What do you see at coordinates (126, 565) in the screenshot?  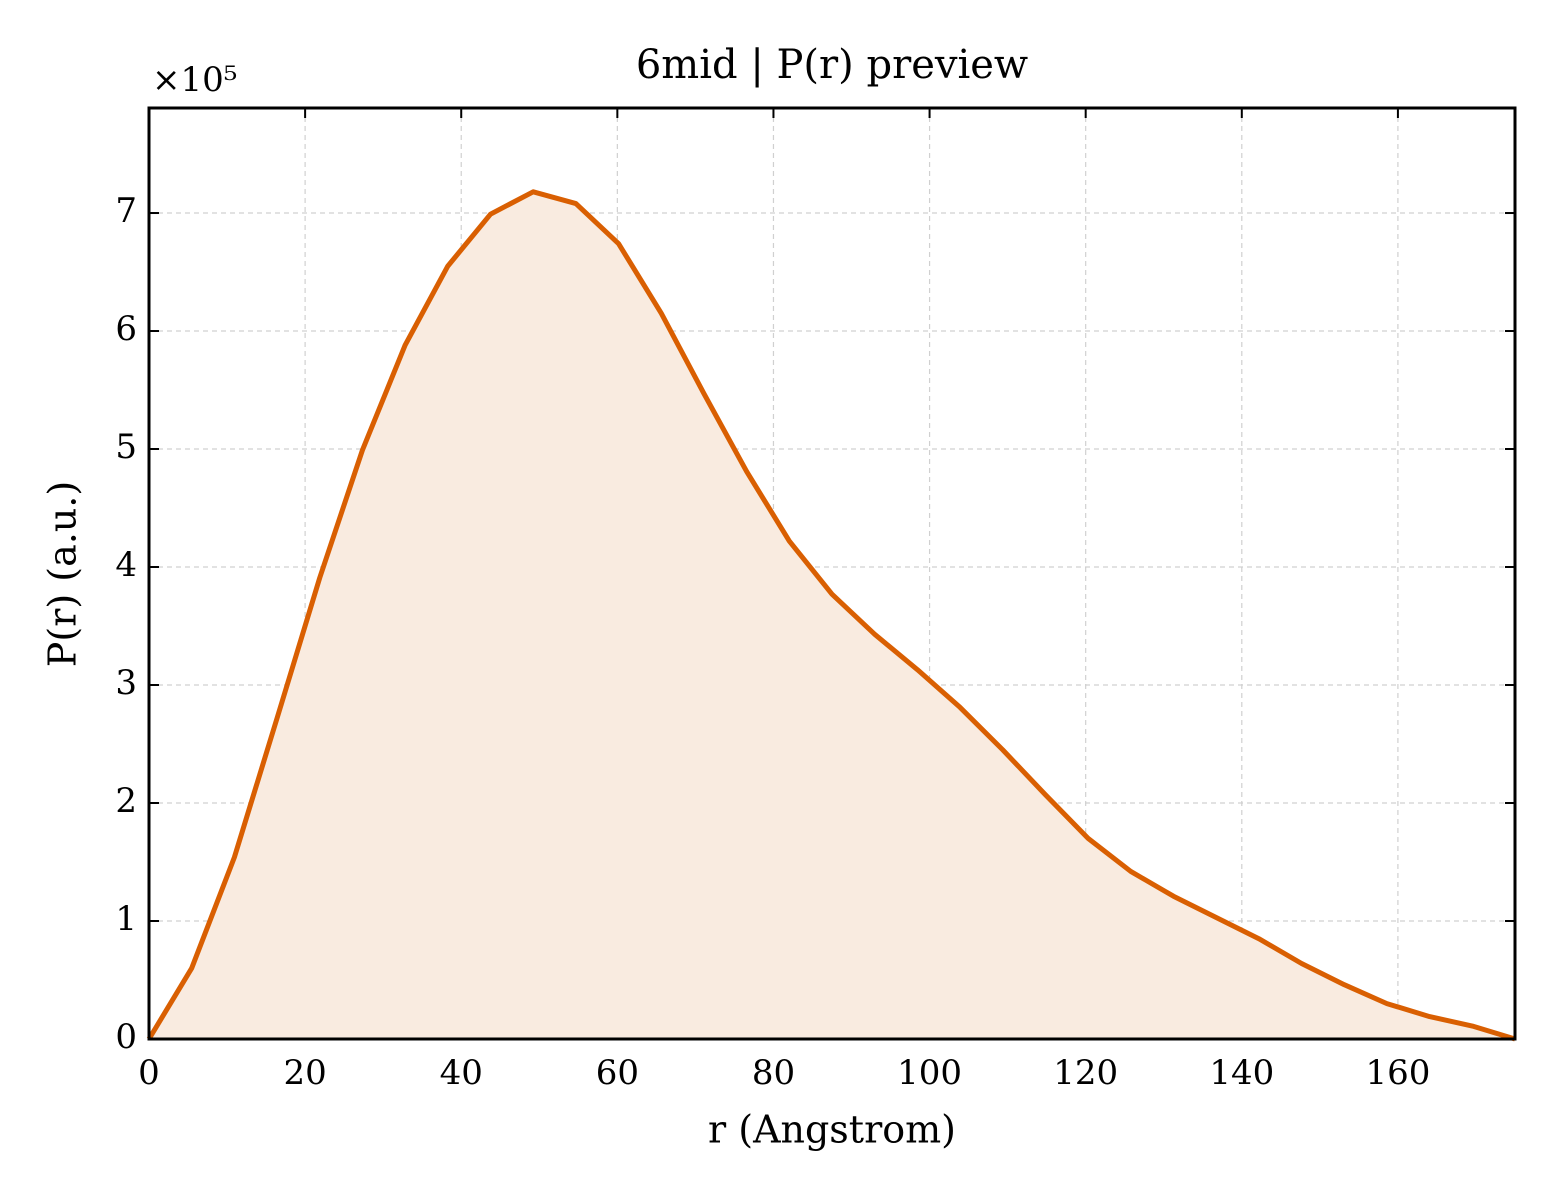 I see `y-tick-label: 4` at bounding box center [126, 565].